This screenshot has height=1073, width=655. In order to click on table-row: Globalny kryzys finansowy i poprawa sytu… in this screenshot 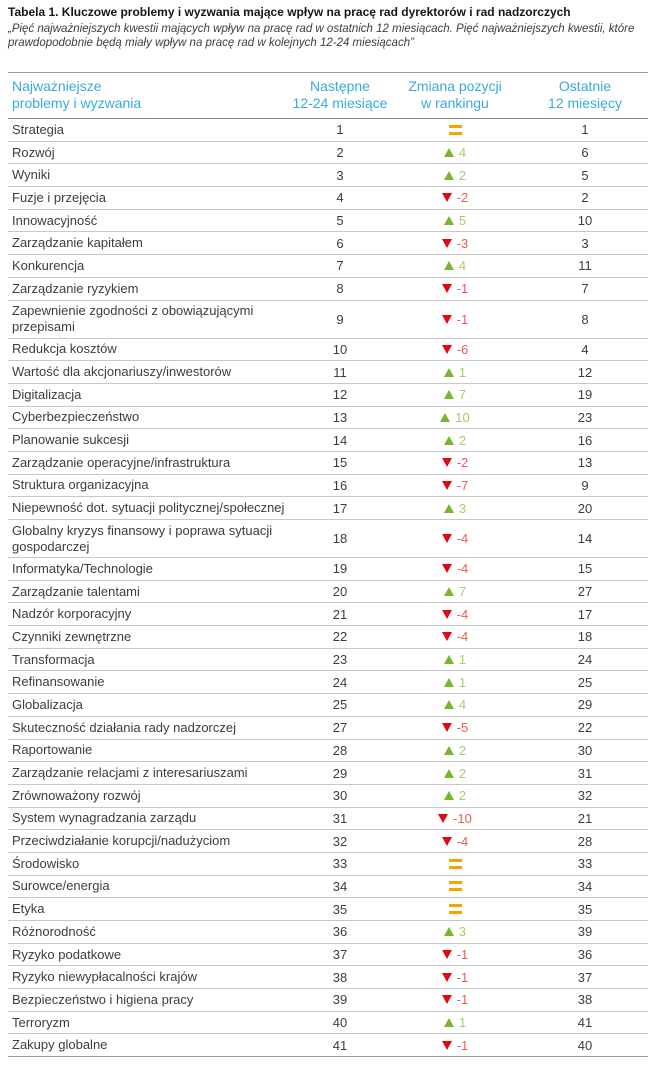, I will do `click(328, 539)`.